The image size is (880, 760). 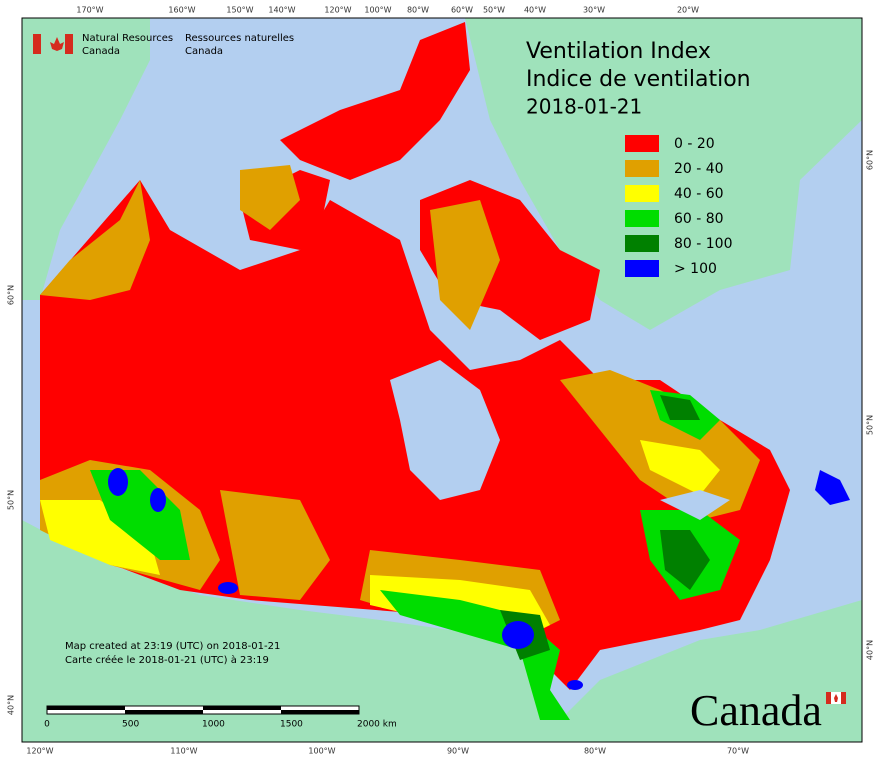 I want to click on agency-en: Natural Resources, so click(x=127, y=38).